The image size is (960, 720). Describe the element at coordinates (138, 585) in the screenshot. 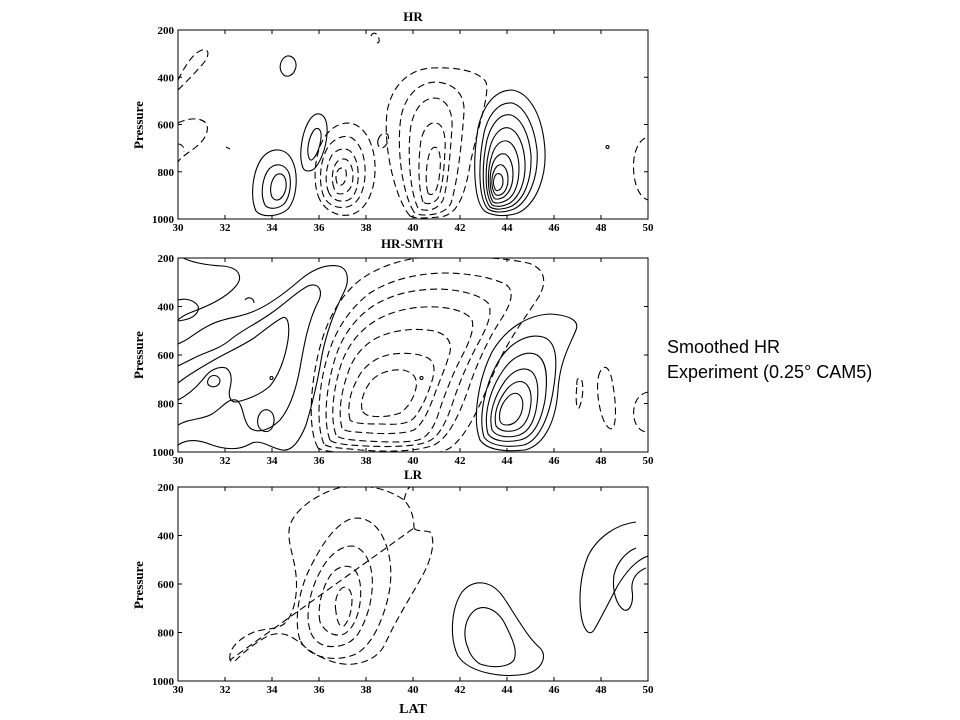

I see `panel-lr-ylabel: Pressure` at that location.